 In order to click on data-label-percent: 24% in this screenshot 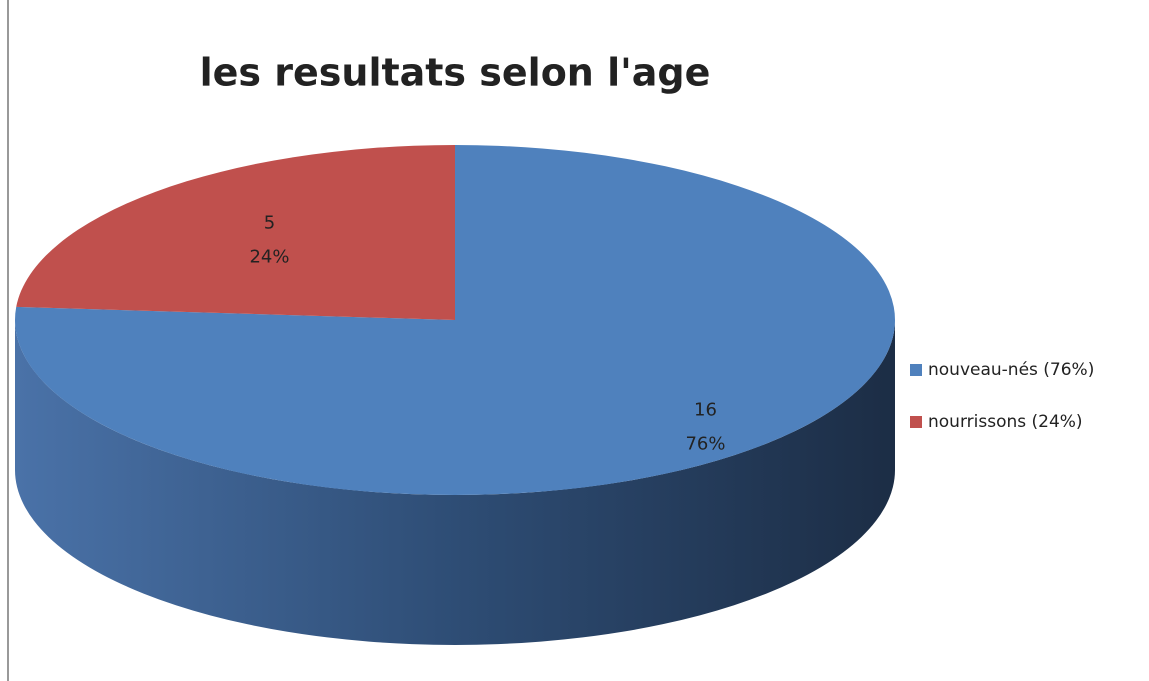, I will do `click(269, 256)`.